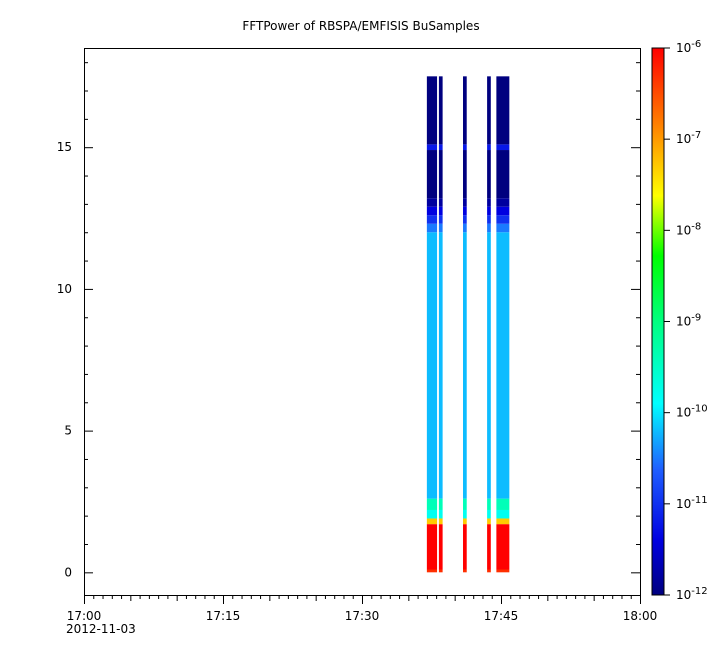 Image resolution: width=724 pixels, height=656 pixels. What do you see at coordinates (688, 229) in the screenshot?
I see `colorbar-tick-label: 10⁻⁸` at bounding box center [688, 229].